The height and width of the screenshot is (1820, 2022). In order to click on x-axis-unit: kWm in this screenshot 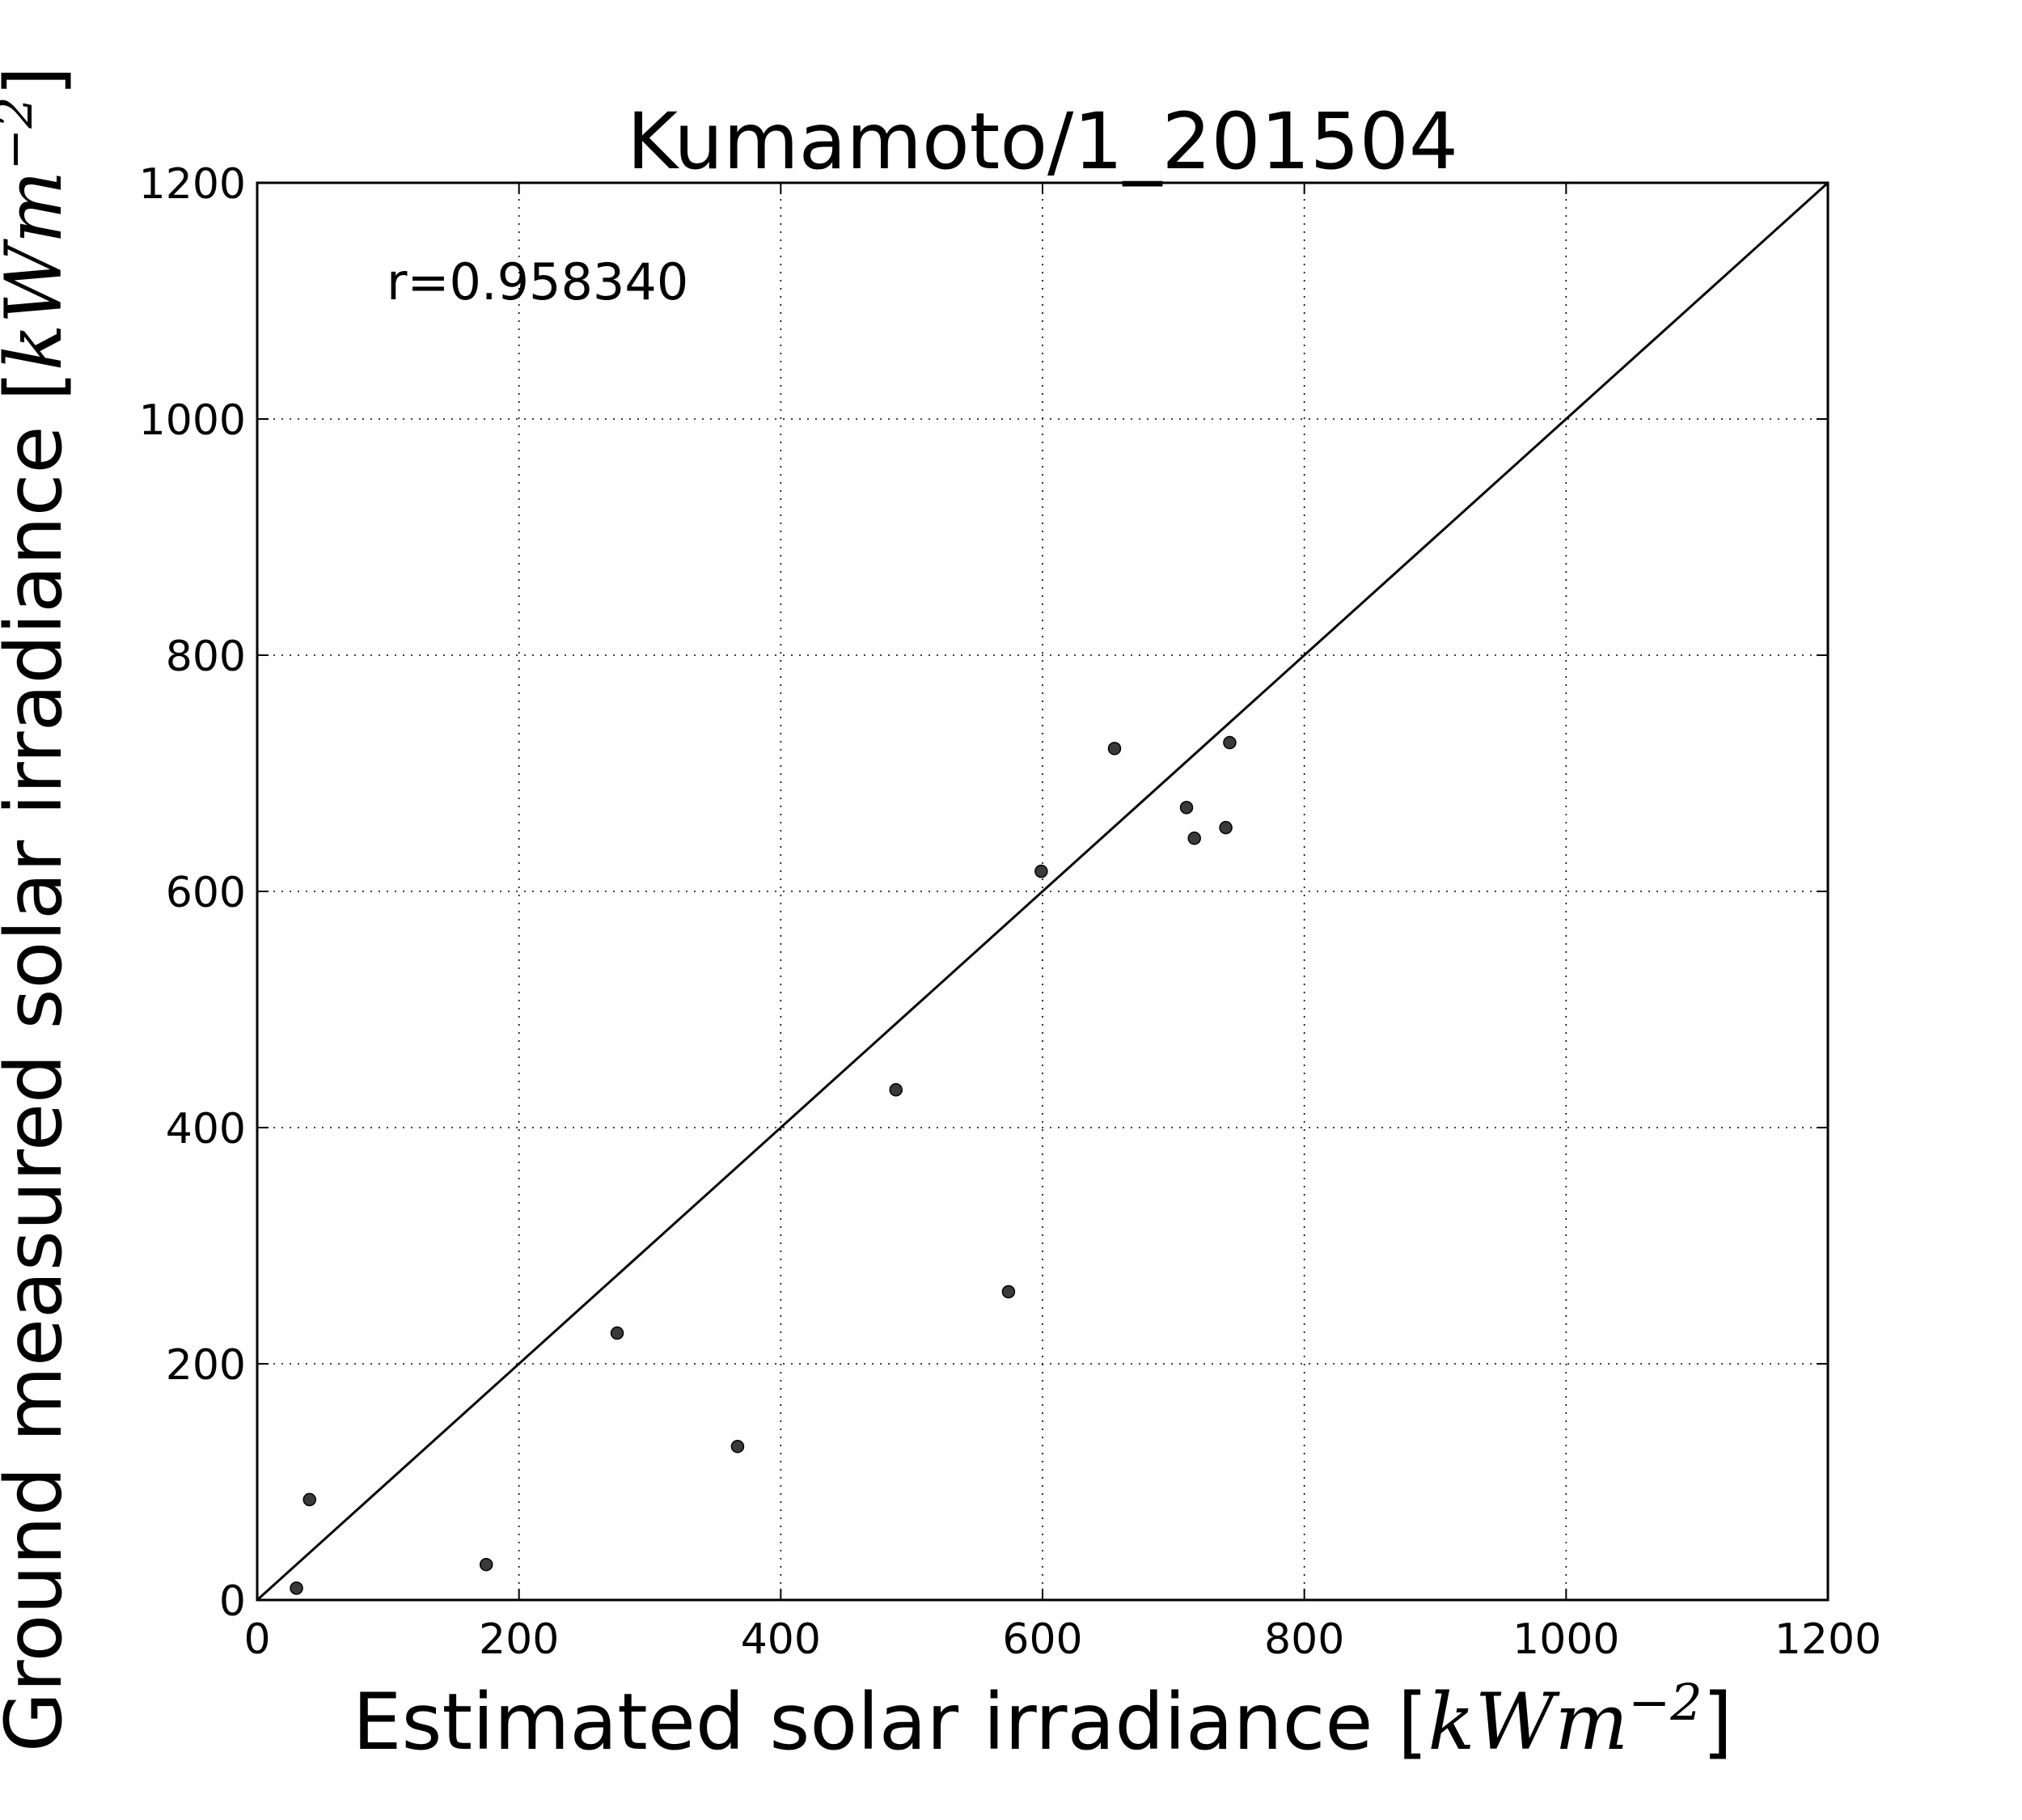, I will do `click(1528, 1722)`.